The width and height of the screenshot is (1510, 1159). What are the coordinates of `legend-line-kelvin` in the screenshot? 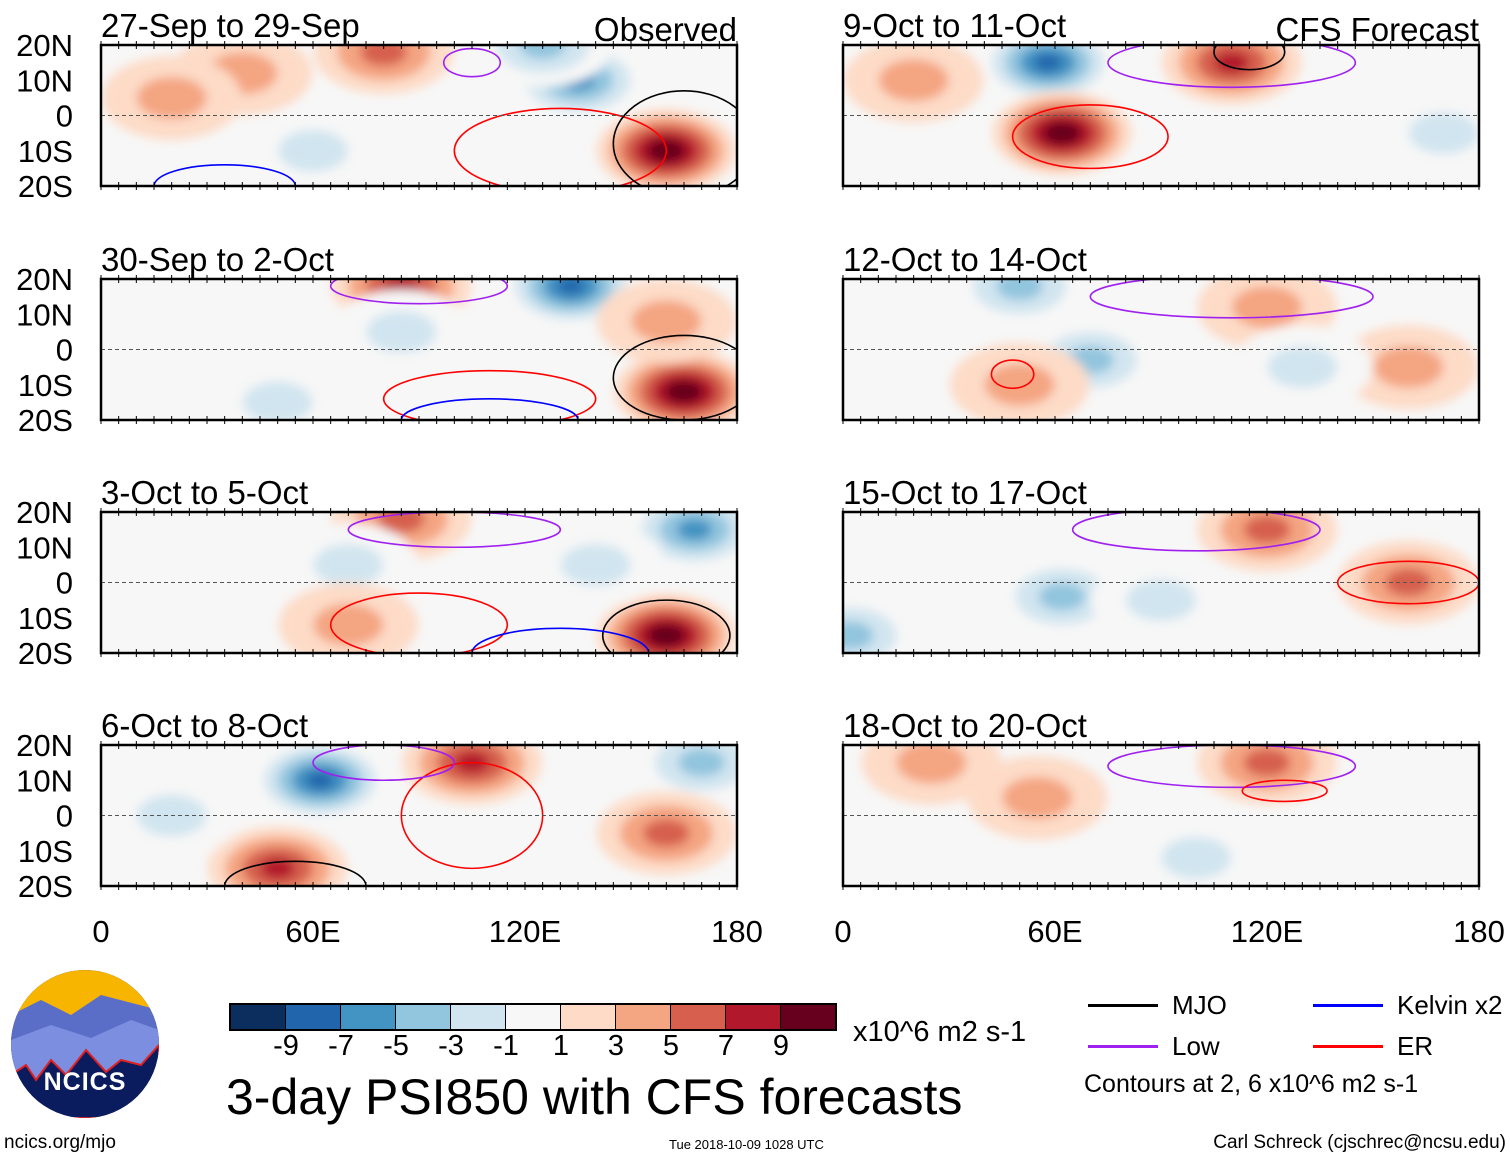 It's located at (1348, 1005).